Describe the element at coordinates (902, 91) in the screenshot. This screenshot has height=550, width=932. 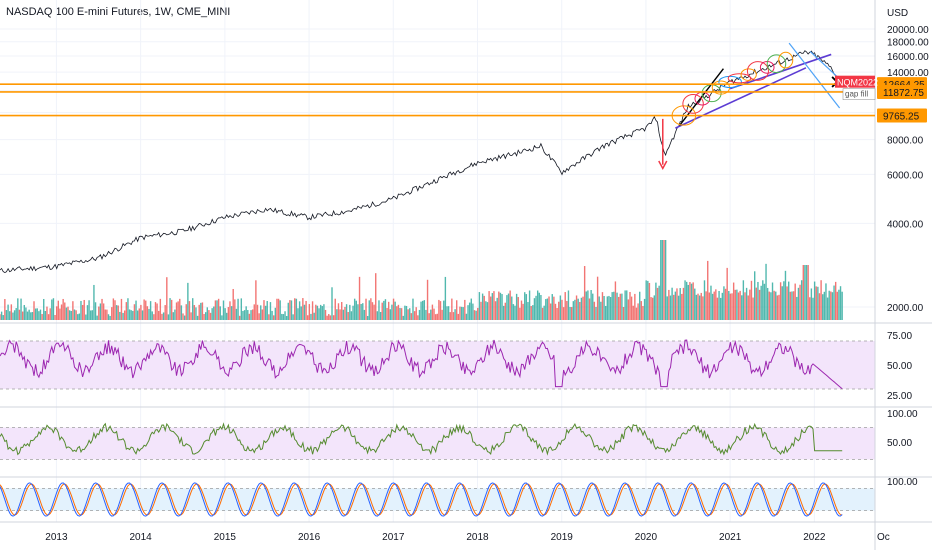
I see `price-badge-bg` at that location.